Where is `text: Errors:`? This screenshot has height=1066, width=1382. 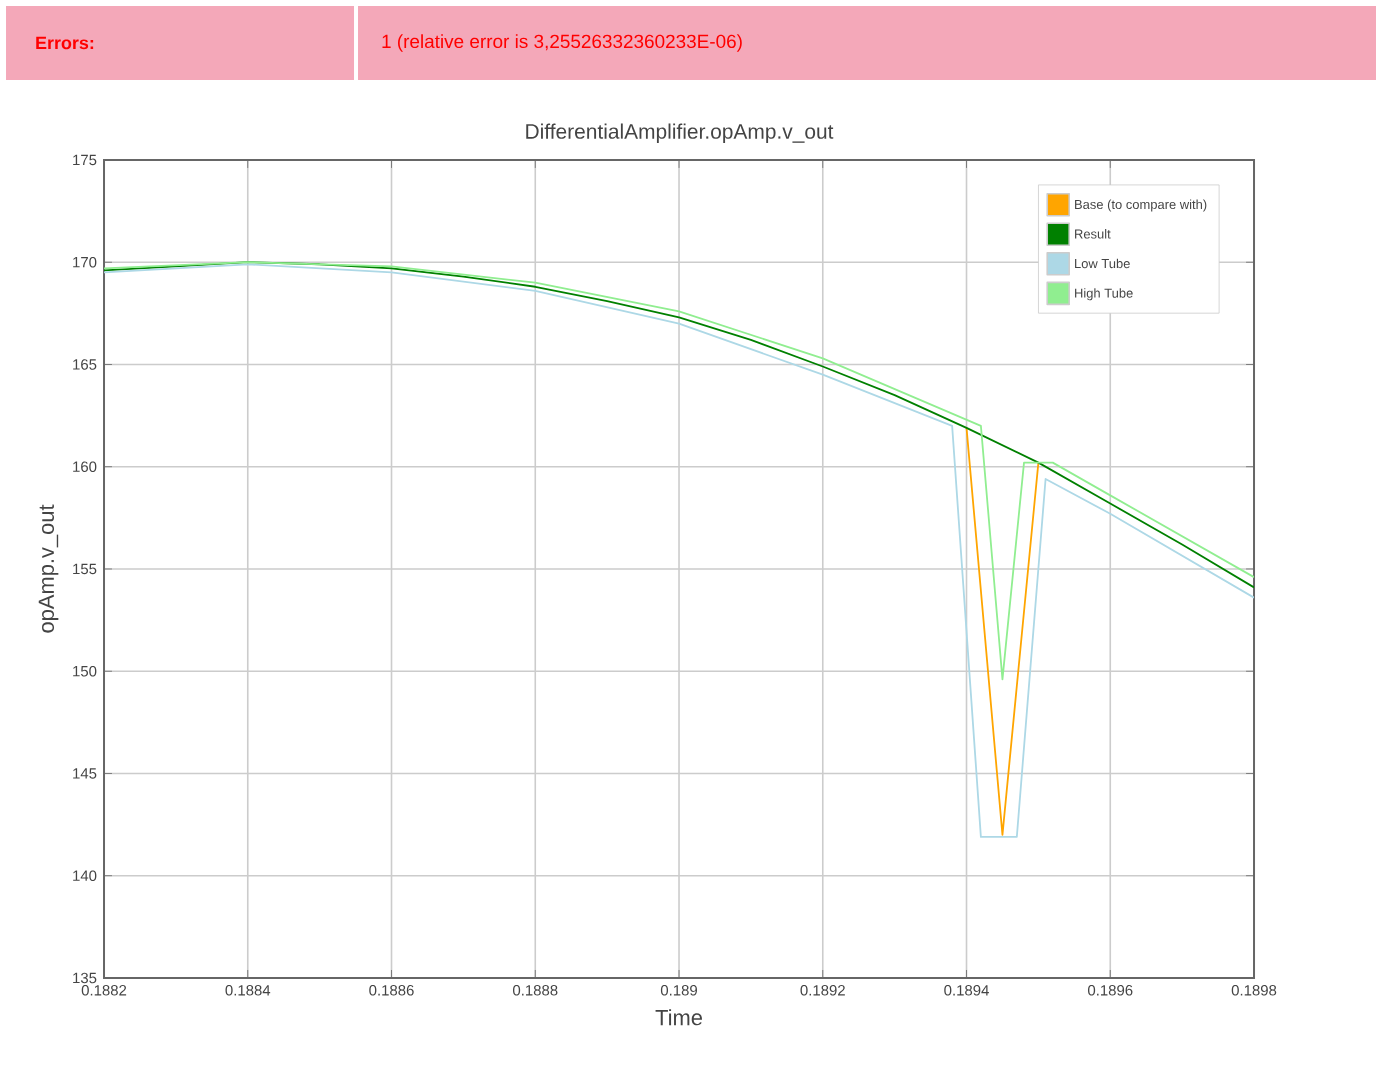
text: Errors: is located at coordinates (65, 43).